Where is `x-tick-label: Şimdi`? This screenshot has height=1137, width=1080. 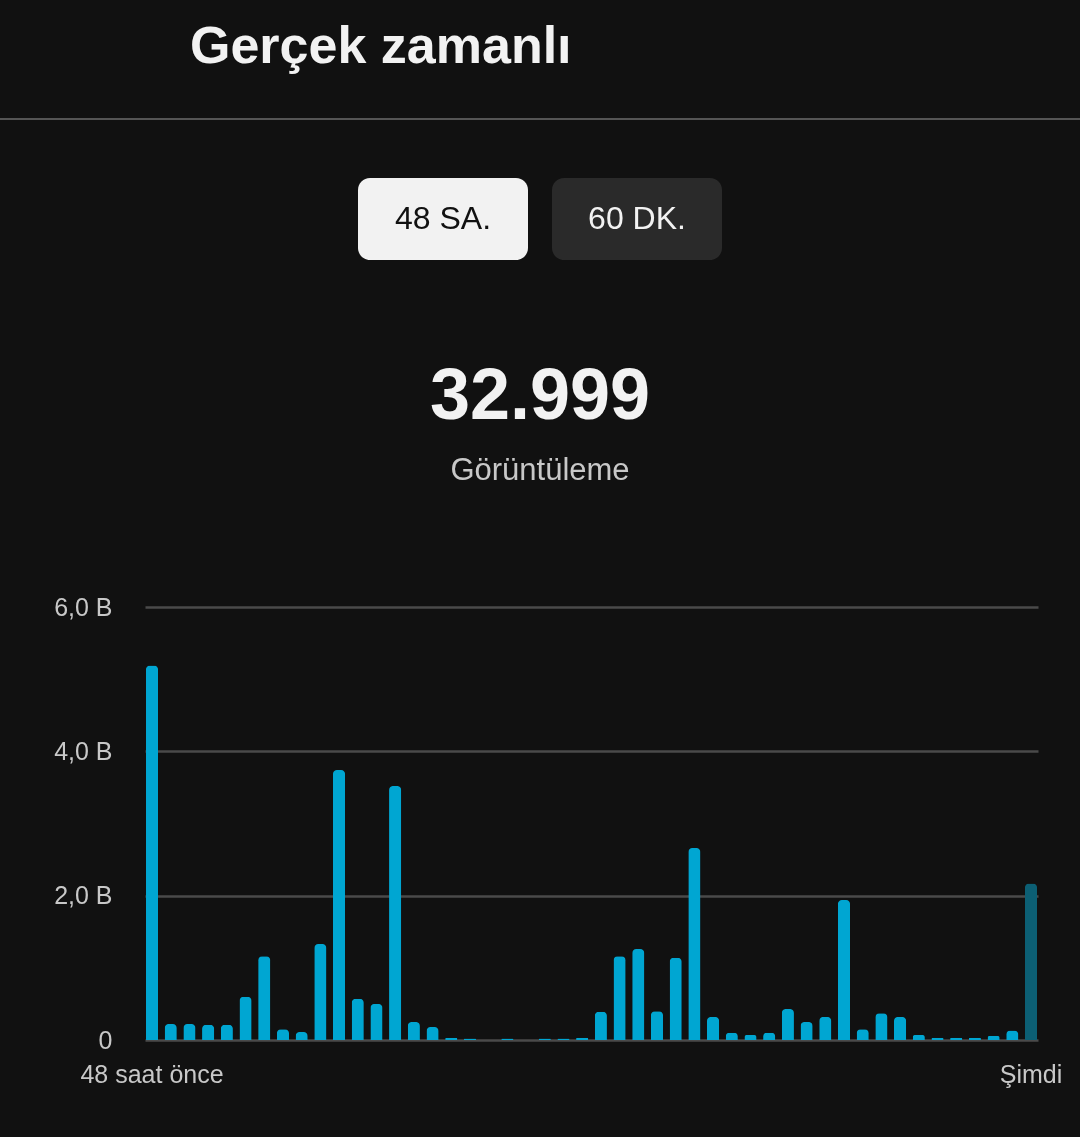
x-tick-label: Şimdi is located at coordinates (1031, 1073).